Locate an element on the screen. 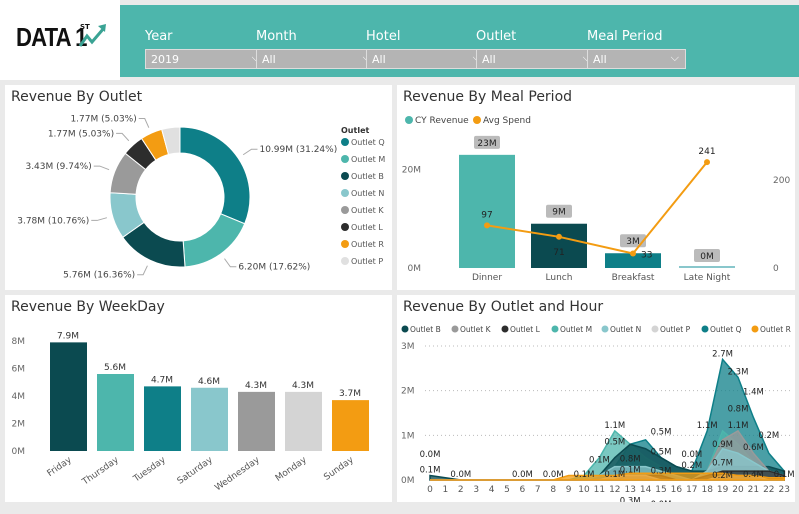  filter-month: Month All⌵ is located at coordinates (317, 49).